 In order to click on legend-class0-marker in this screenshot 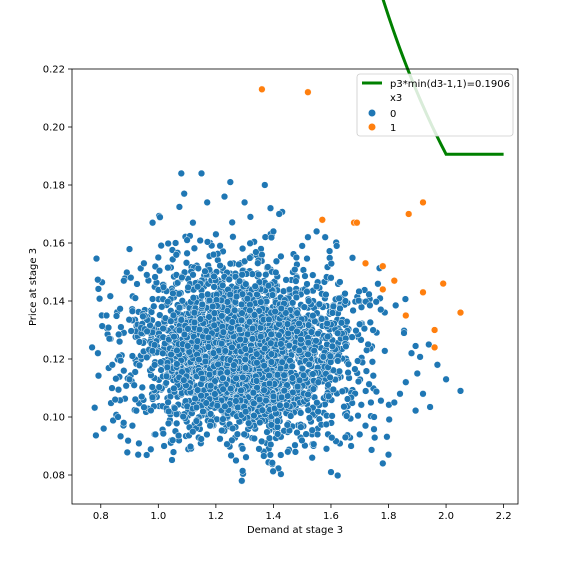, I will do `click(372, 113)`.